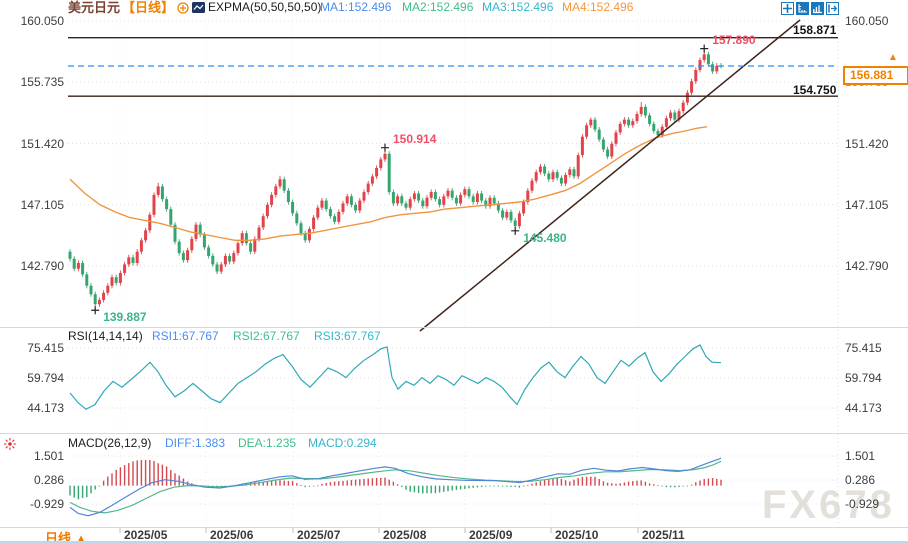 The width and height of the screenshot is (908, 543). Describe the element at coordinates (48, 456) in the screenshot. I see `macd-axis-label: 1.501` at that location.